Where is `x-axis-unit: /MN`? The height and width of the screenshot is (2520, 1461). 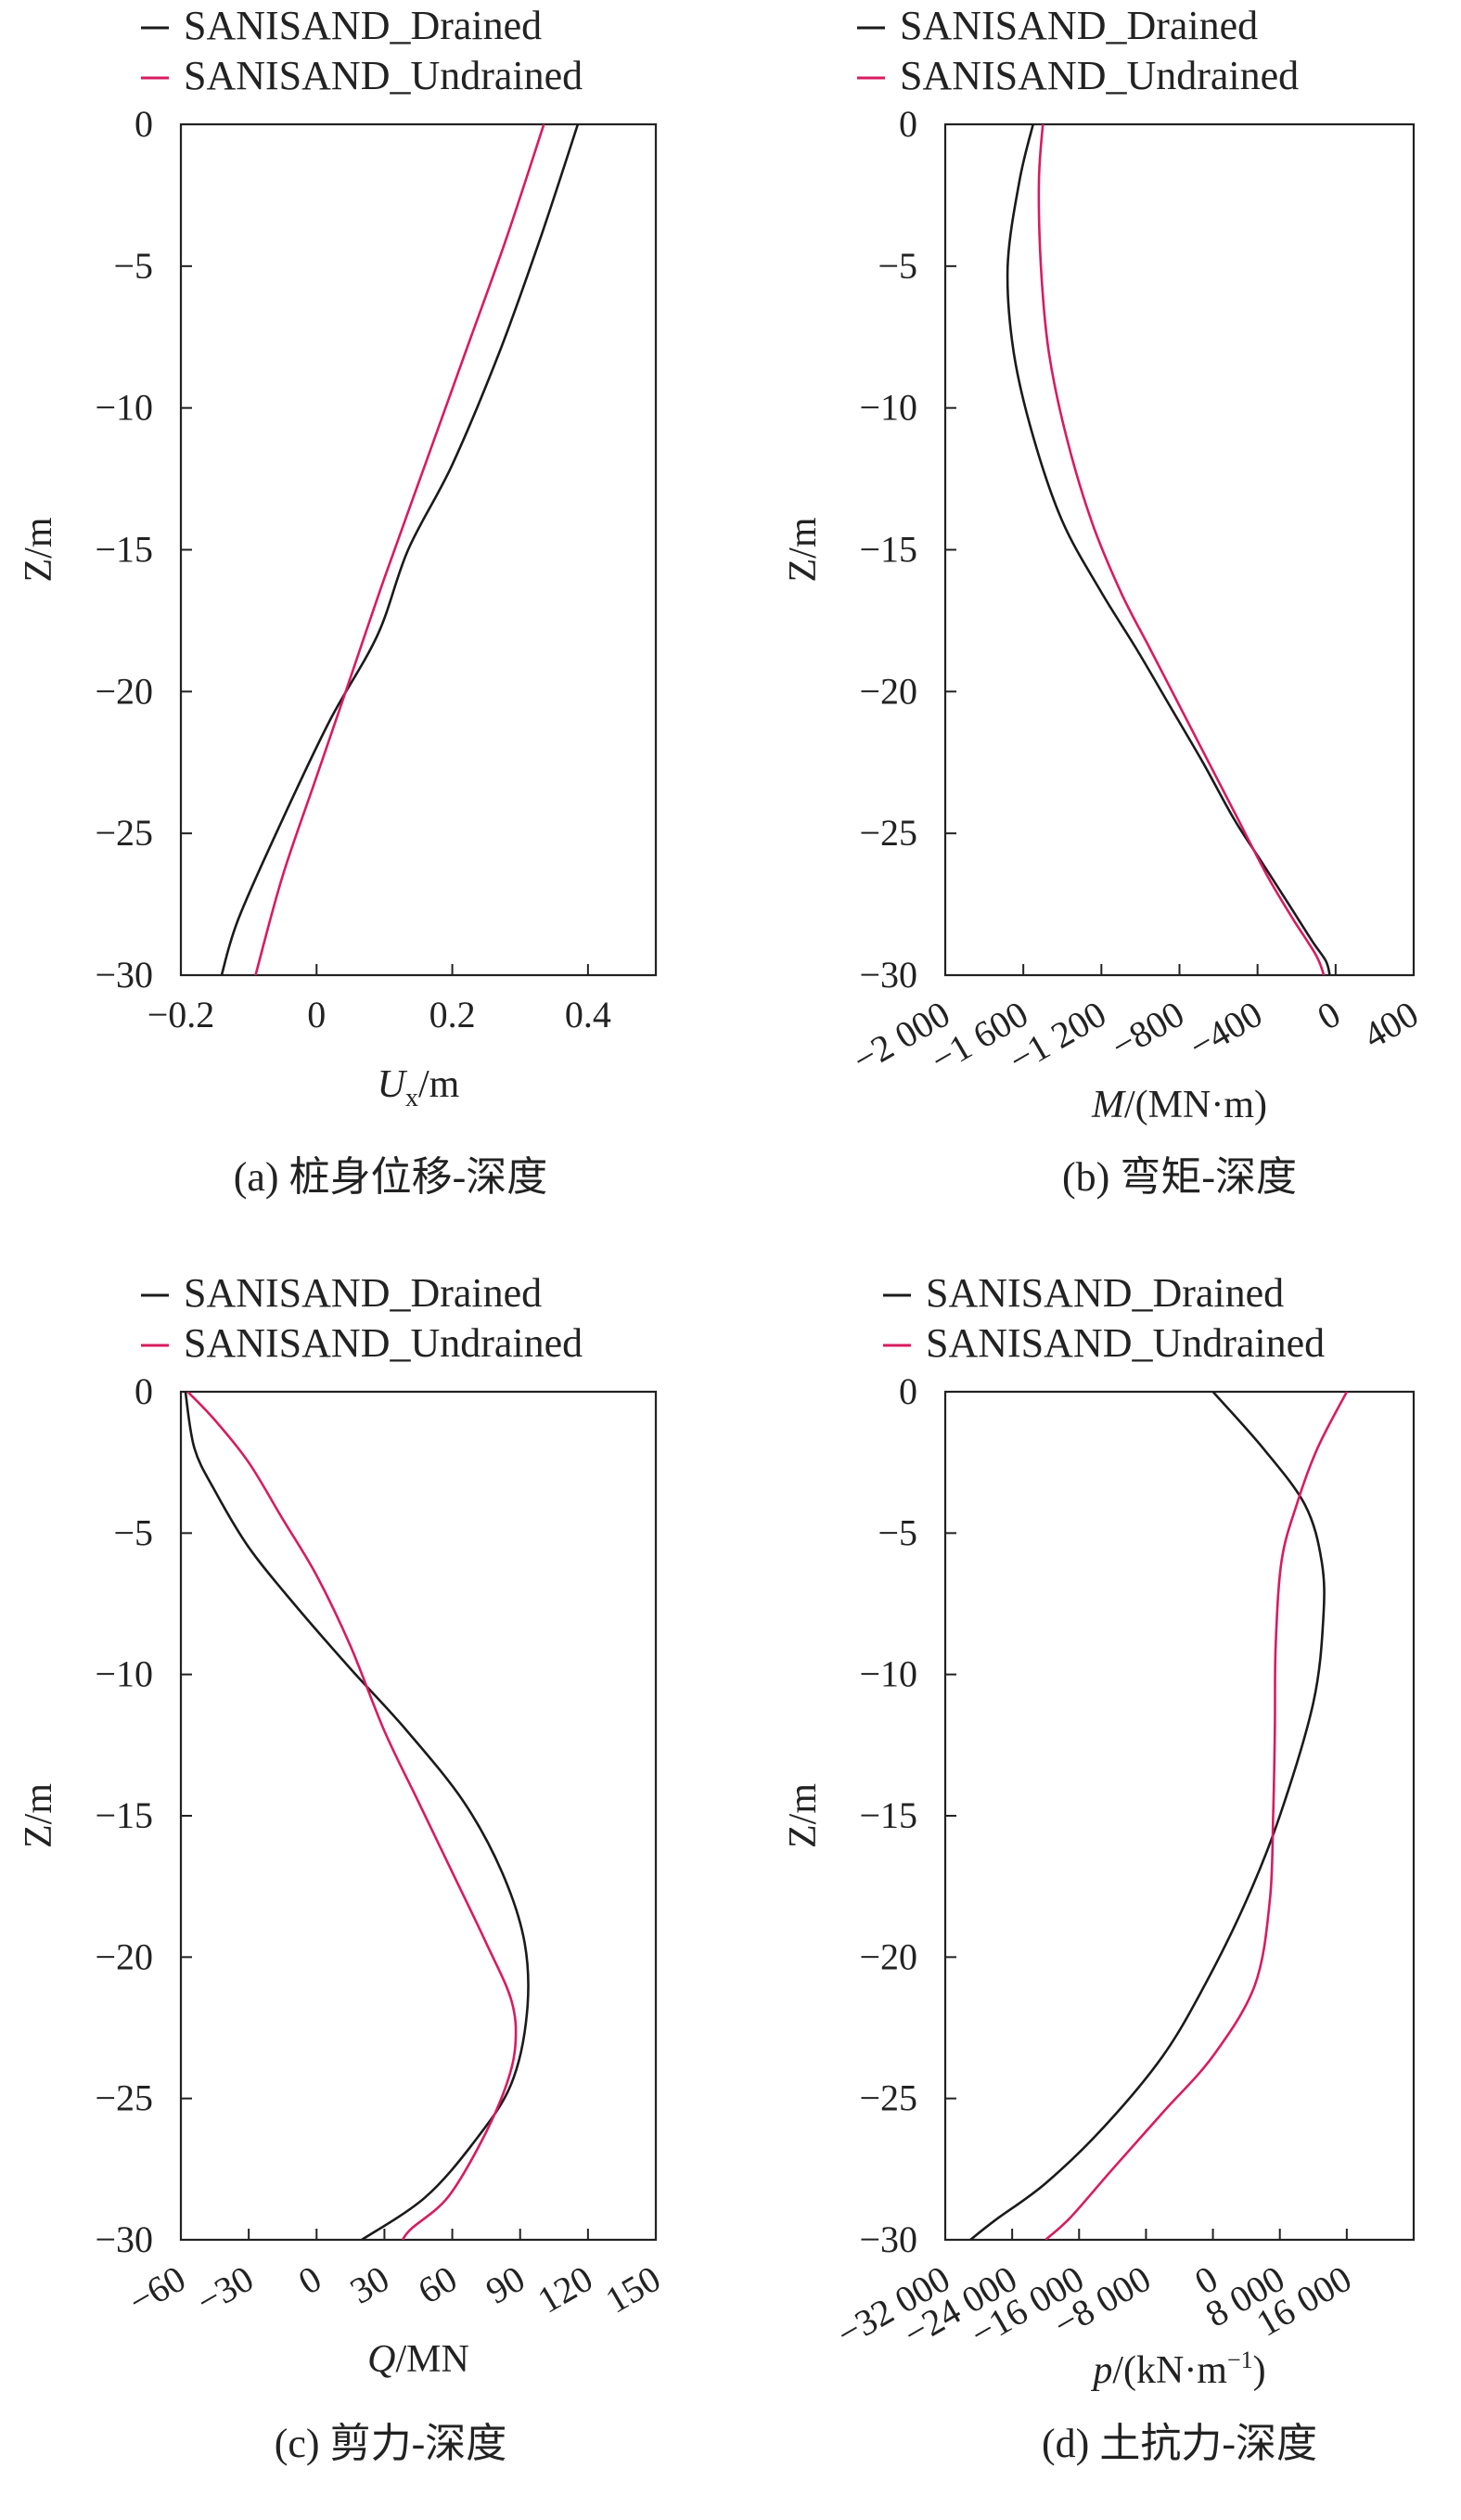
x-axis-unit: /MN is located at coordinates (431, 2359).